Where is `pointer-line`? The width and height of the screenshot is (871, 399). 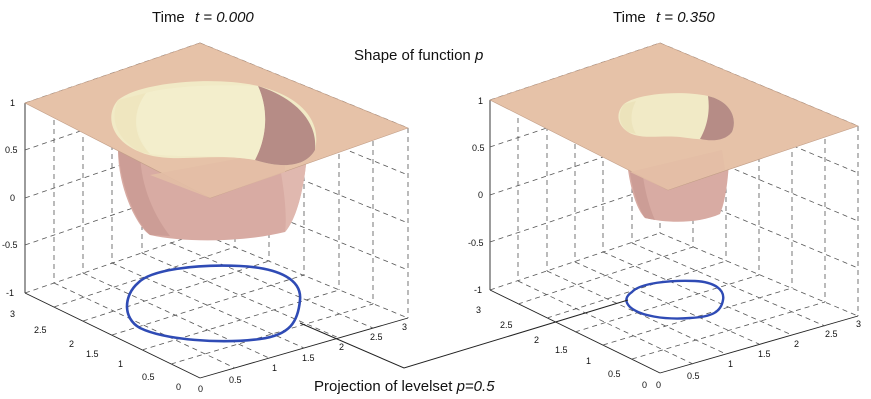
pointer-line is located at coordinates (464, 334).